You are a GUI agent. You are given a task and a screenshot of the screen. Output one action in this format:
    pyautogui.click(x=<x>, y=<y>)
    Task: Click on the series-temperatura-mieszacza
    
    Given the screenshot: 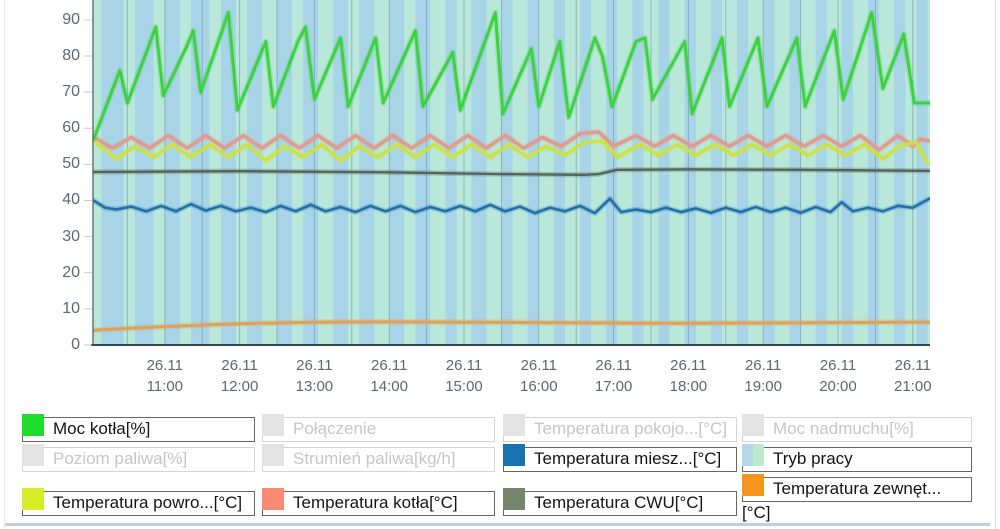 What is the action you would take?
    pyautogui.click(x=511, y=206)
    